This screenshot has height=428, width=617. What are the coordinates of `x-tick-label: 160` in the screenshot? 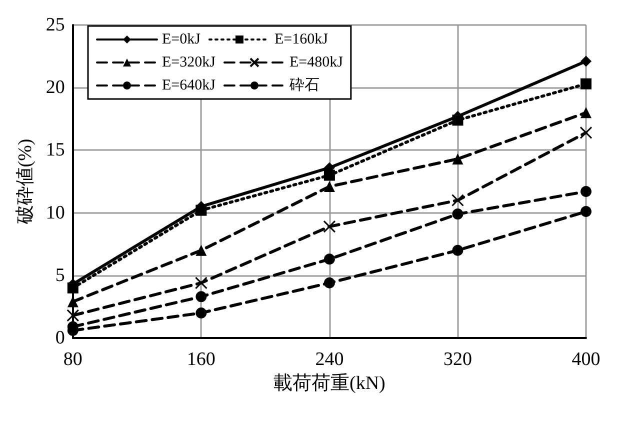 It's located at (201, 359).